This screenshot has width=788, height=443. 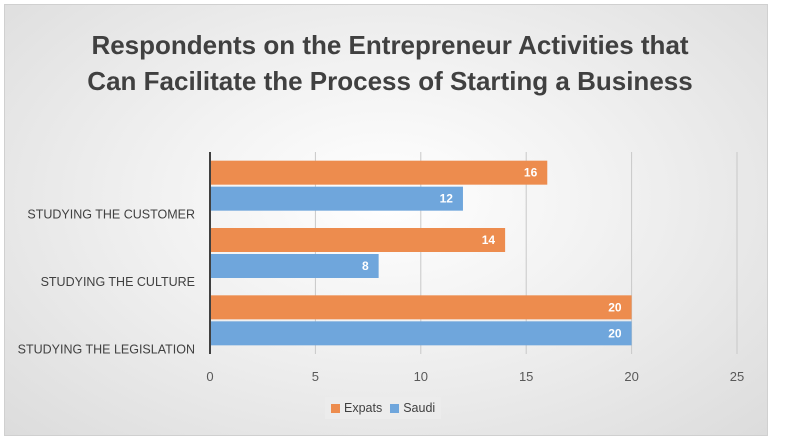 What do you see at coordinates (631, 376) in the screenshot?
I see `x-tick-label: 20` at bounding box center [631, 376].